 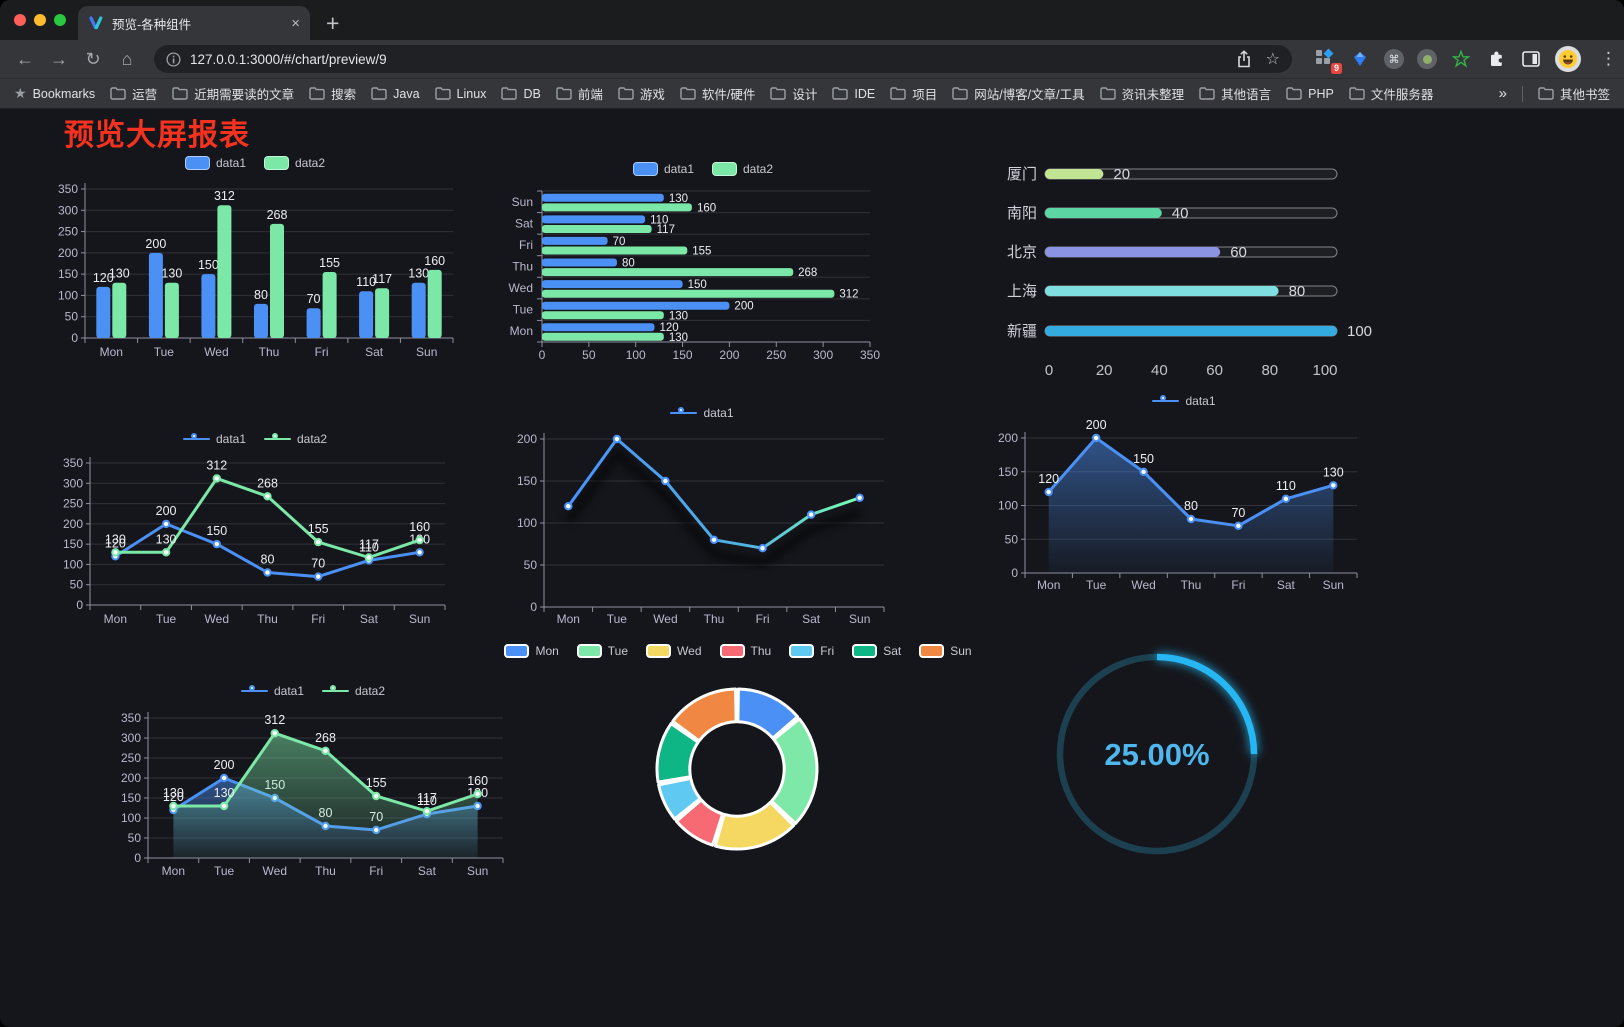 I want to click on bookmark-folder: 文件服务器, so click(x=1391, y=93).